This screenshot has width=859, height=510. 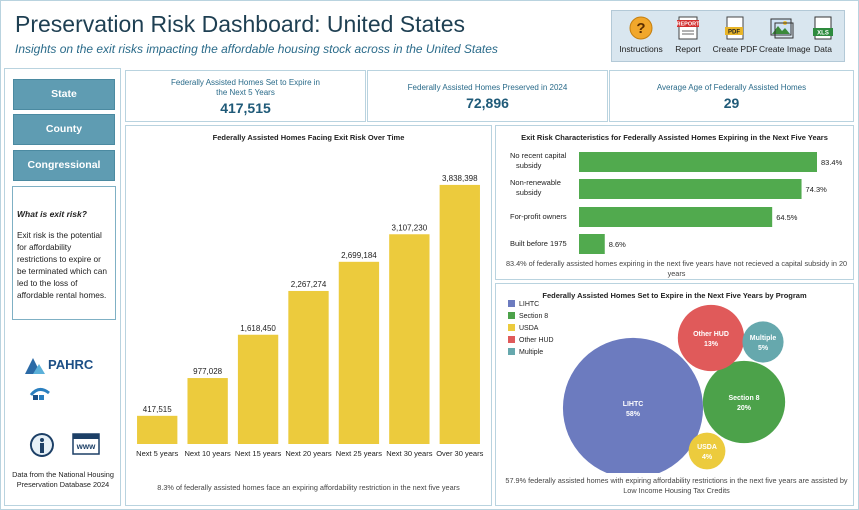 What do you see at coordinates (763, 348) in the screenshot?
I see `bubble-value-label: 5%` at bounding box center [763, 348].